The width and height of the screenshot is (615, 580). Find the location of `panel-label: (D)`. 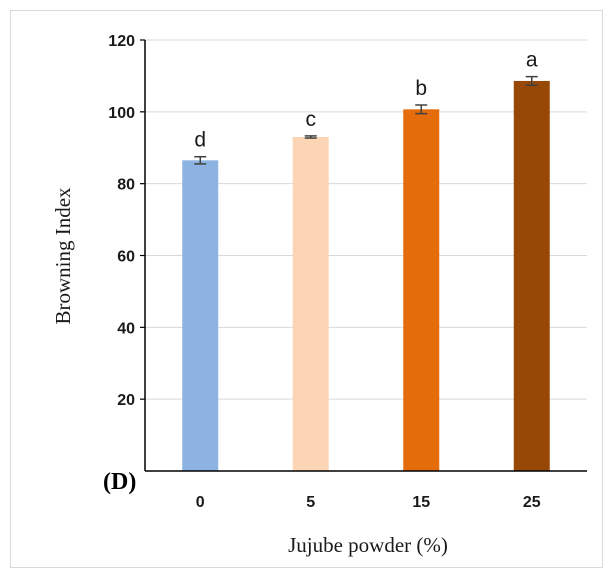

panel-label: (D) is located at coordinates (119, 482).